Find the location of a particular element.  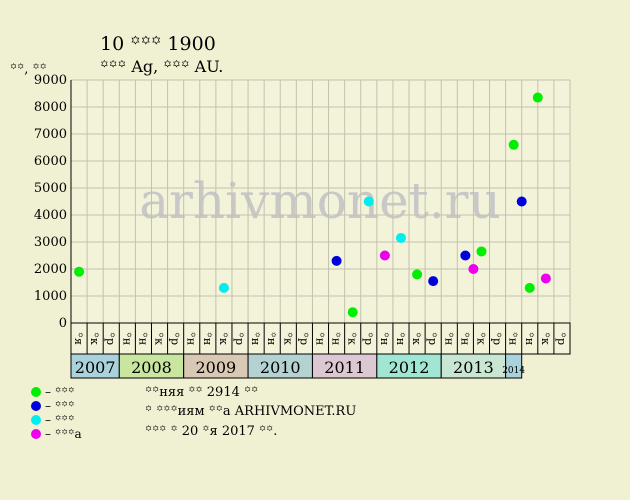

year-label: 2011 is located at coordinates (344, 367).